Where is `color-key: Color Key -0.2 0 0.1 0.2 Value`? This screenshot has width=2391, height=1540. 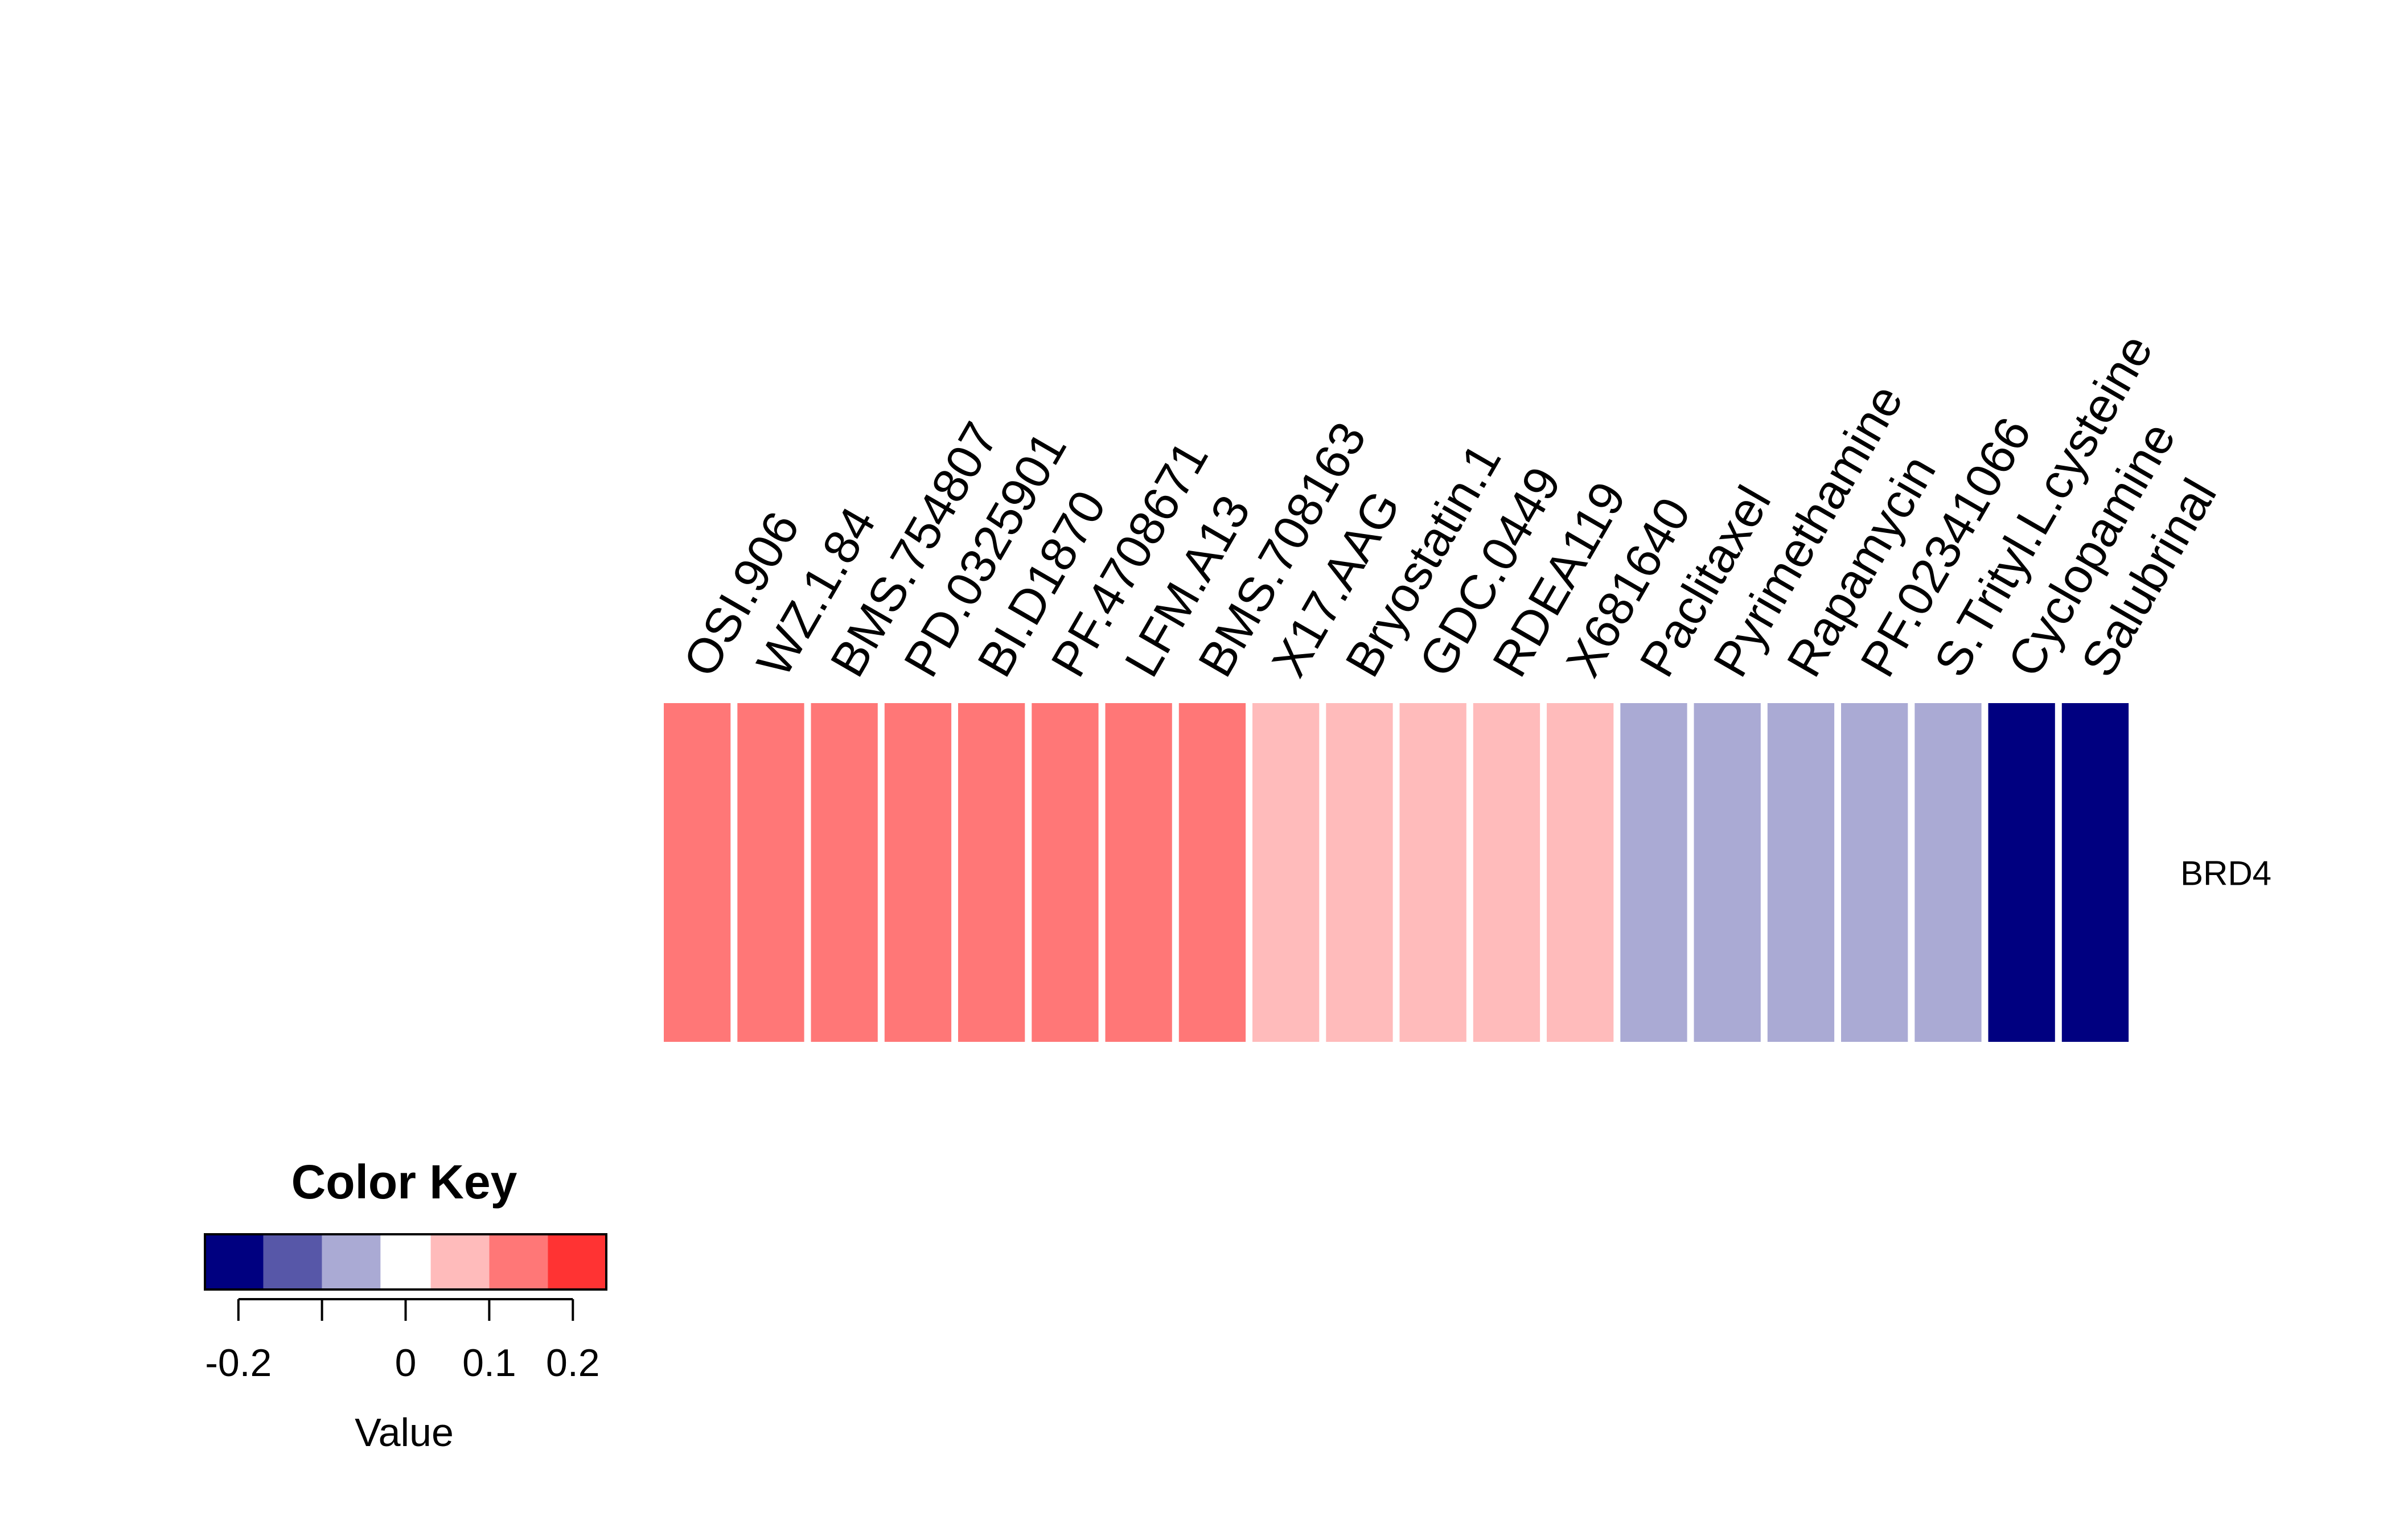 color-key: Color Key -0.2 0 0.1 0.2 Value is located at coordinates (405, 1305).